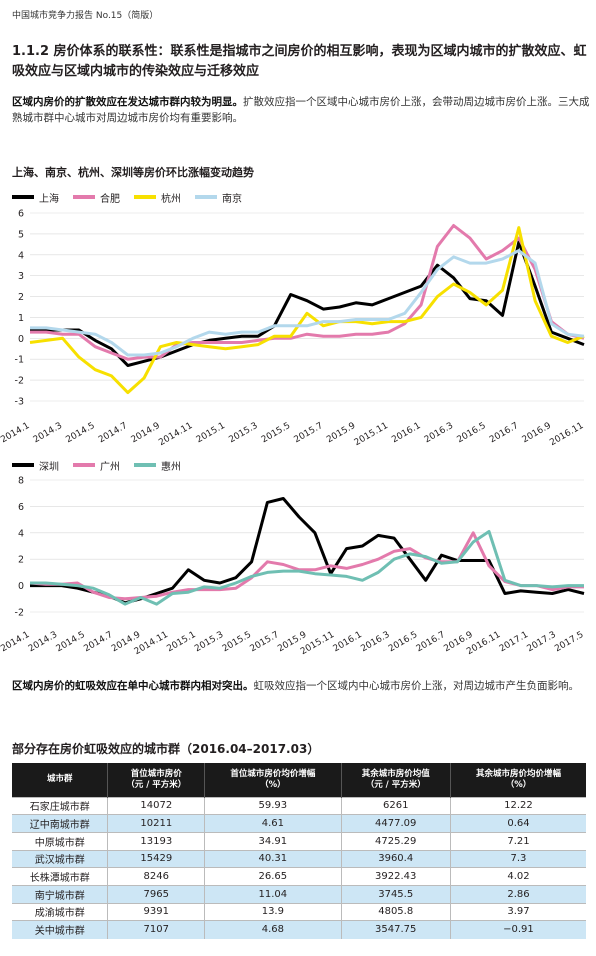 This screenshot has width=596, height=956. Describe the element at coordinates (209, 642) in the screenshot. I see `x-tick-label: 2015.3` at that location.